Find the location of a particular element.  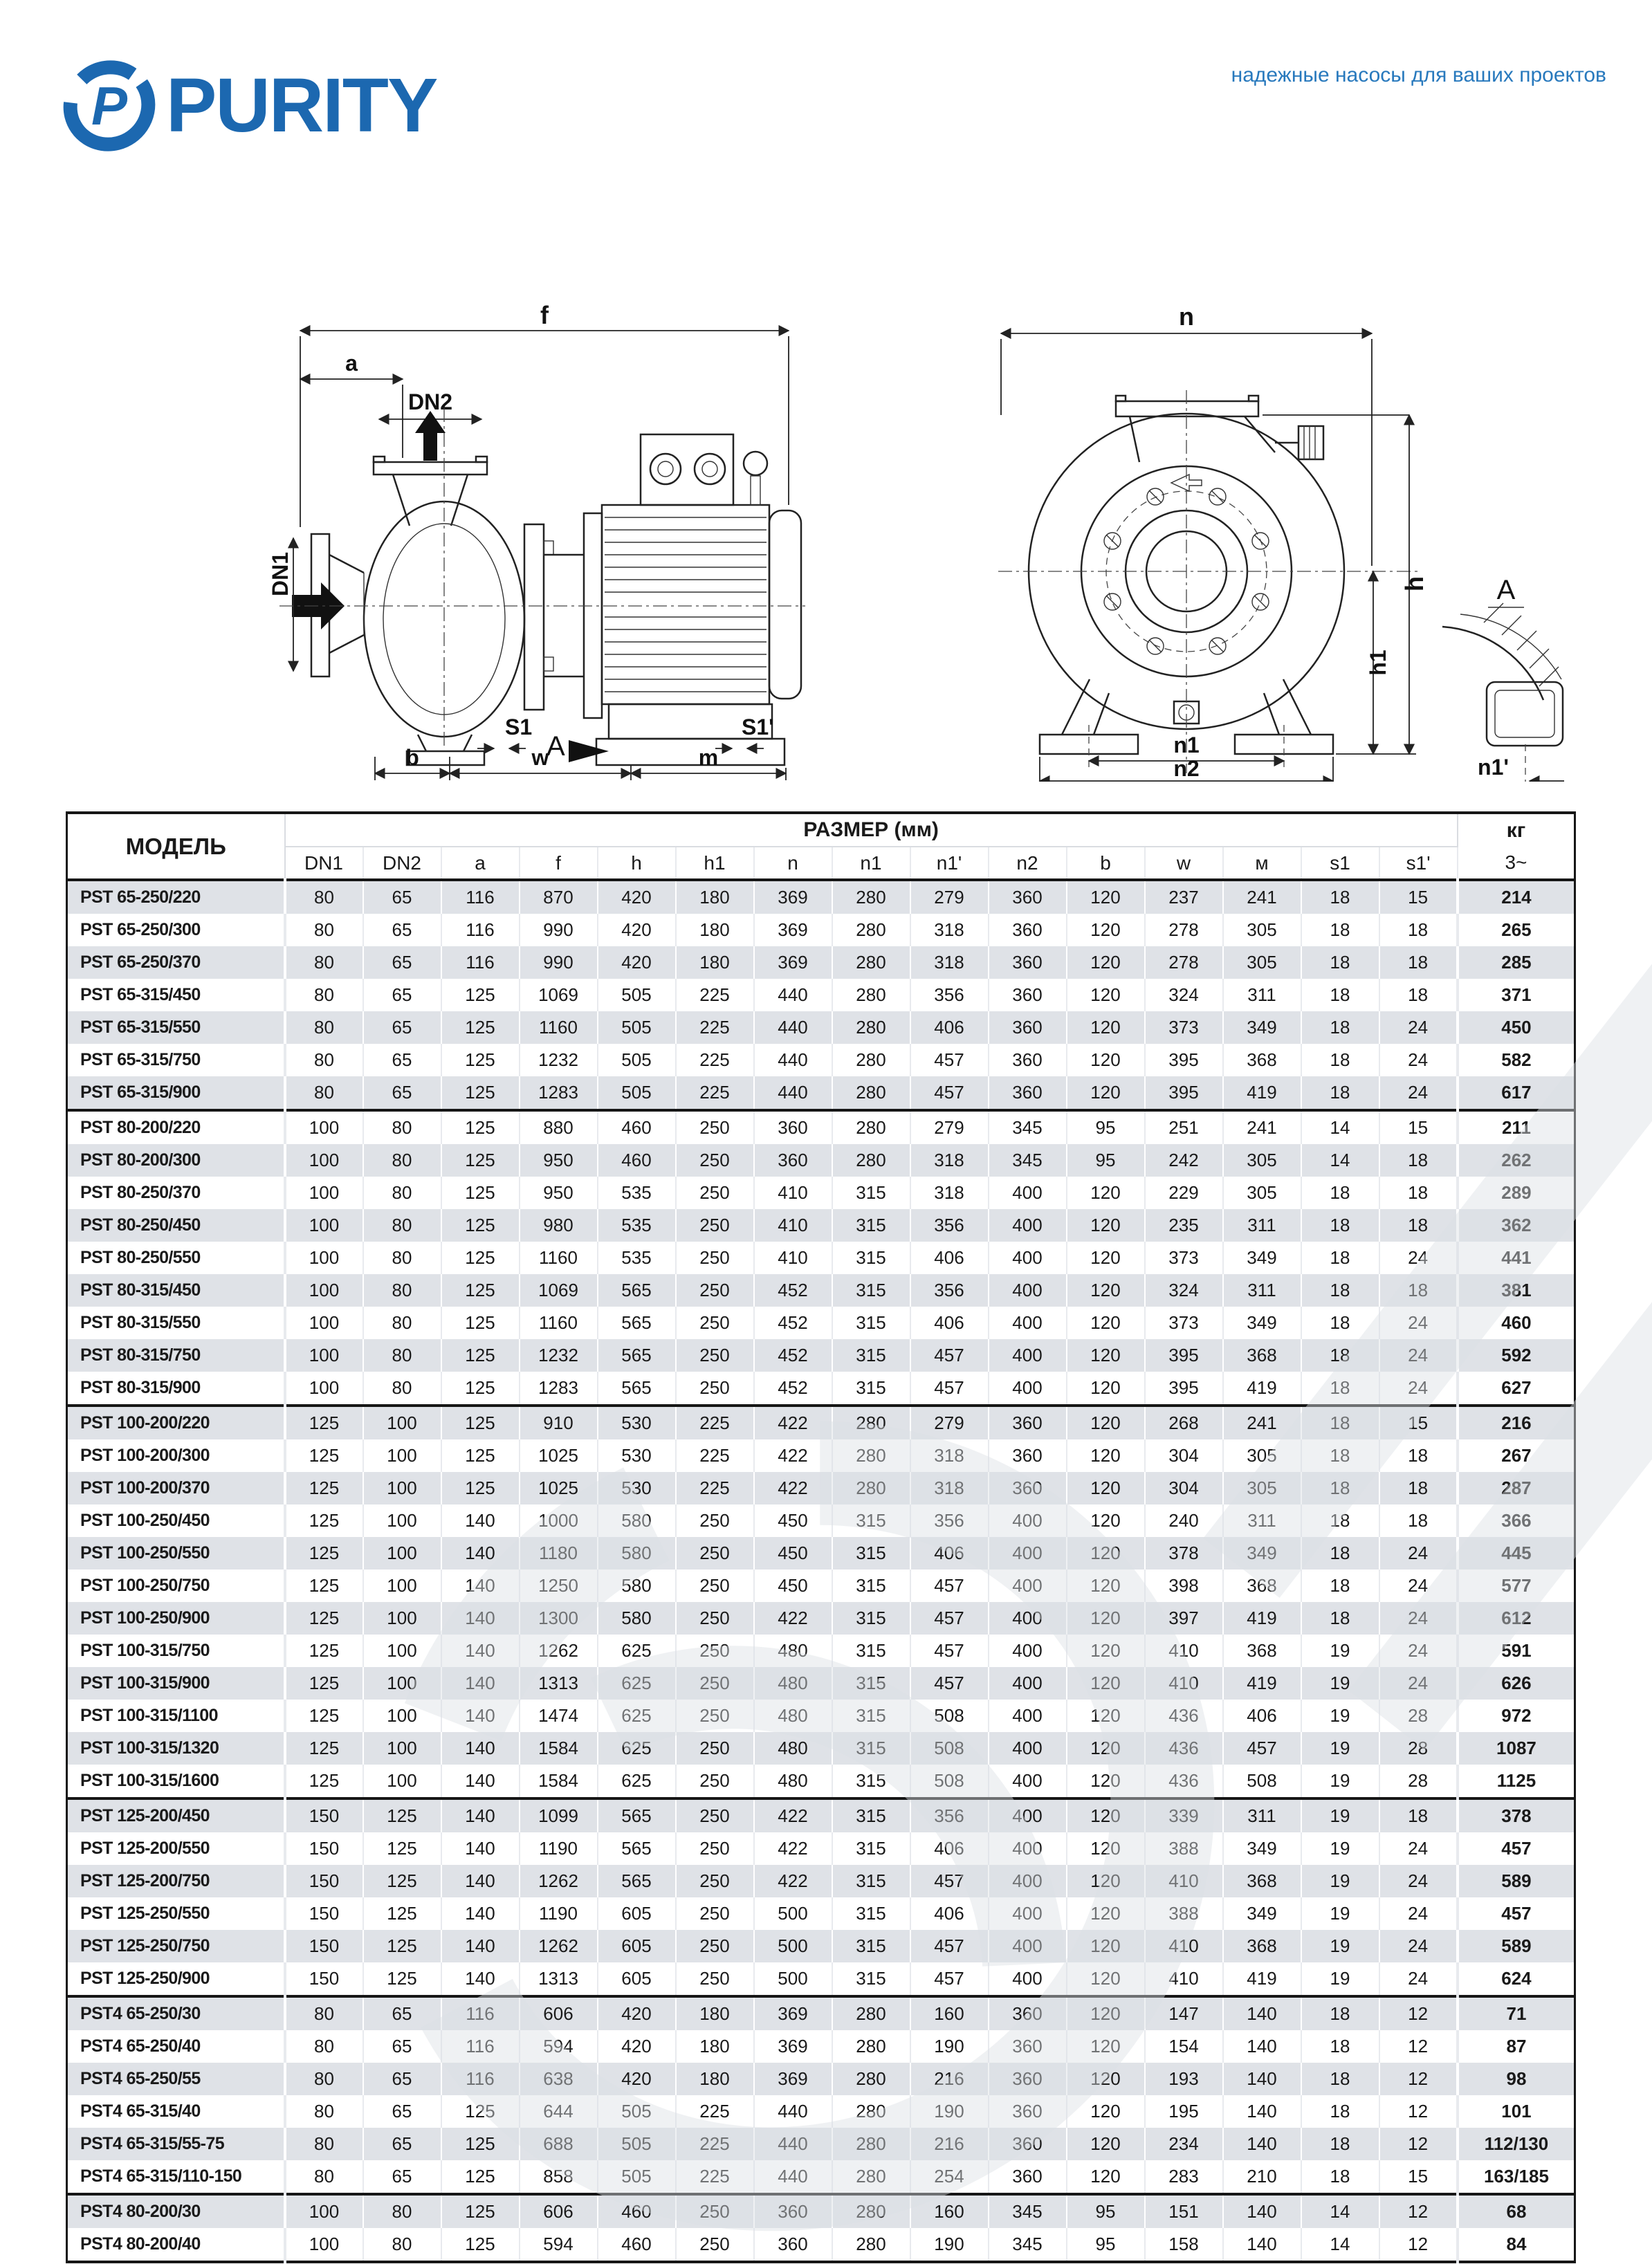

value-cell: 1584 is located at coordinates (558, 1781).